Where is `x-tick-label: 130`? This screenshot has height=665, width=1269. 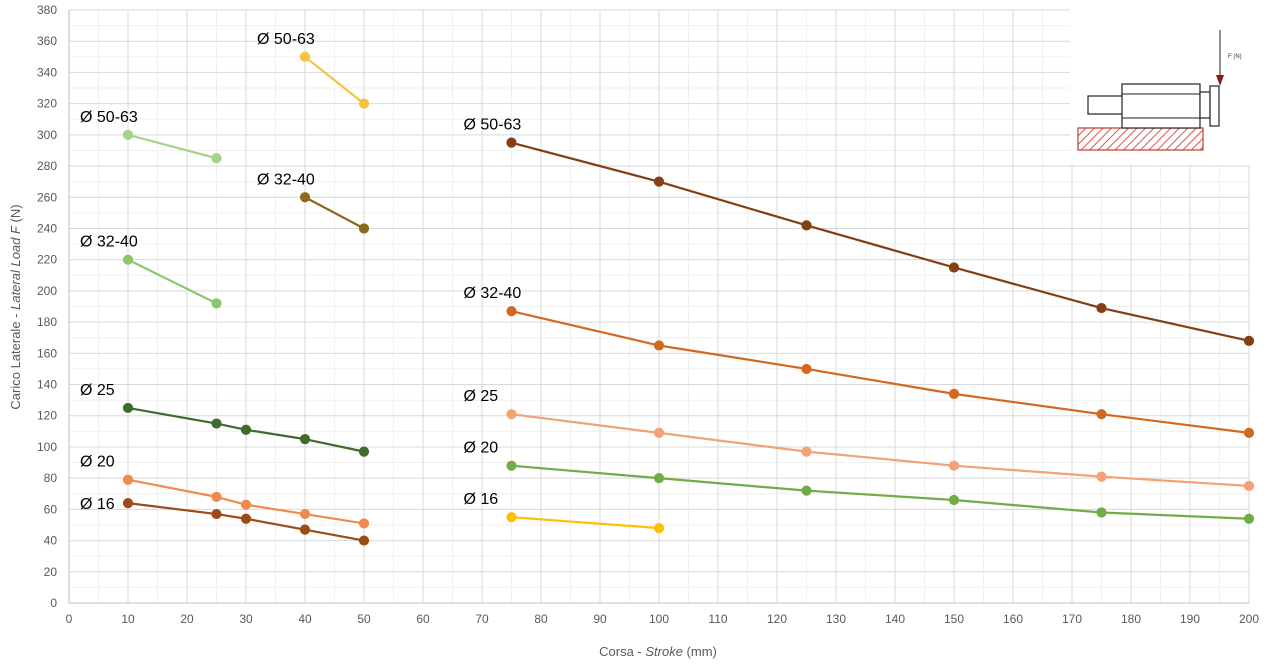
x-tick-label: 130 is located at coordinates (836, 619).